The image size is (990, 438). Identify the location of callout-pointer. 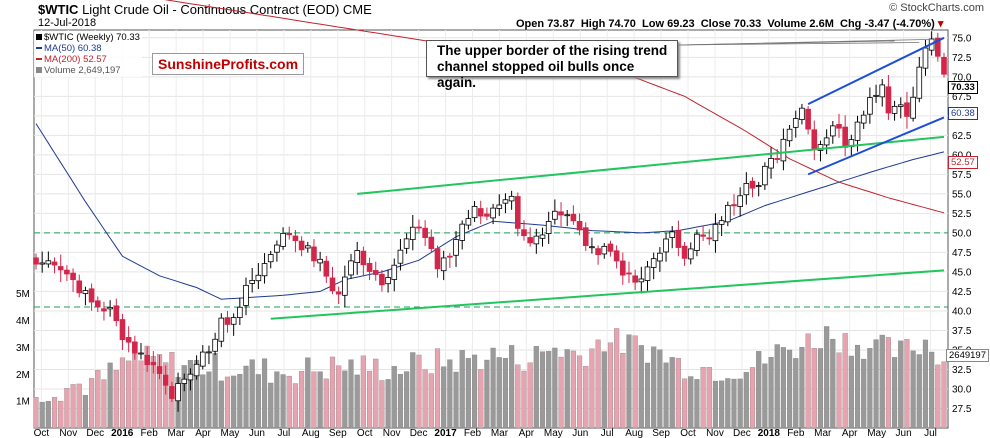
(804, 42).